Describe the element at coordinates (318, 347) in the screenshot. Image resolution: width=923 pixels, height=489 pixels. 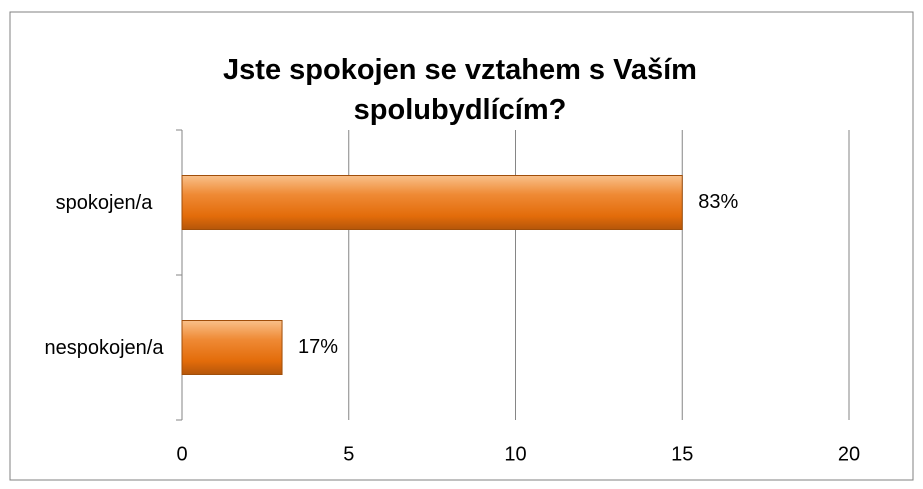
I see `data-label: 17%` at that location.